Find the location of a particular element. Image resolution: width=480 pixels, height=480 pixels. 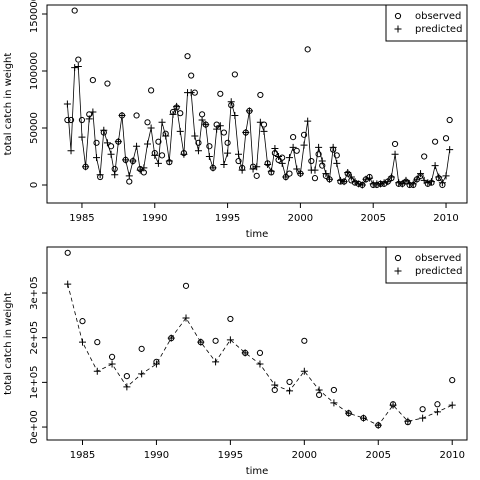

y-tick-label: 0 is located at coordinates (34, 185).